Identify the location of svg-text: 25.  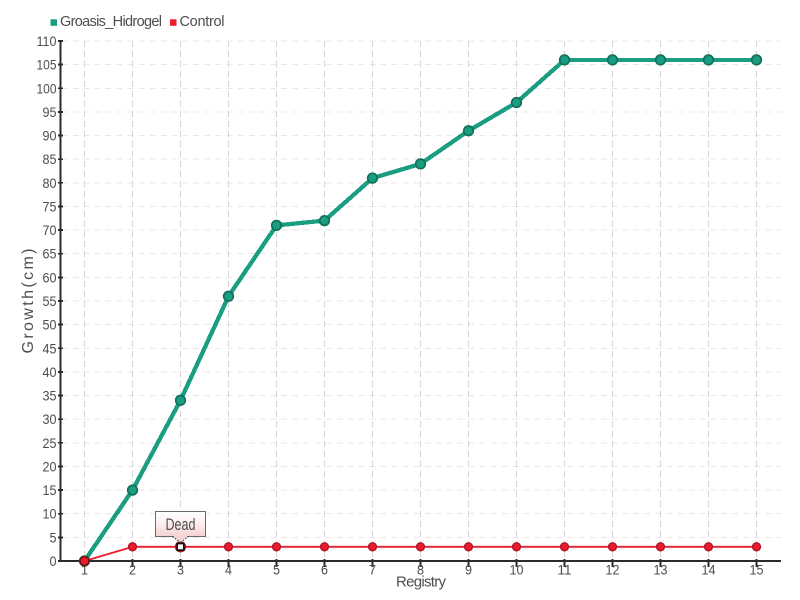
(50, 443).